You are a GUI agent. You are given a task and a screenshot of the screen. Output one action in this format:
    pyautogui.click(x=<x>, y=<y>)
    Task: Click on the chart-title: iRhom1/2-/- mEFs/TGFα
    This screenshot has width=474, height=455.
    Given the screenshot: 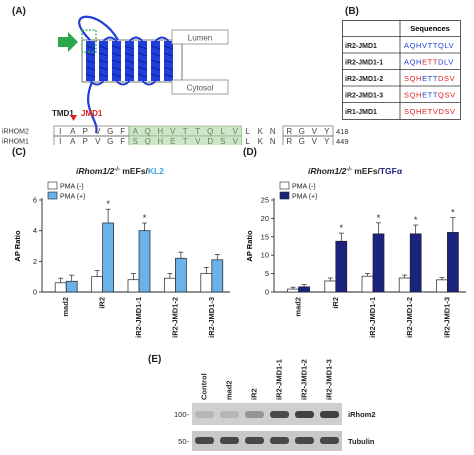 What is the action you would take?
    pyautogui.click(x=355, y=171)
    